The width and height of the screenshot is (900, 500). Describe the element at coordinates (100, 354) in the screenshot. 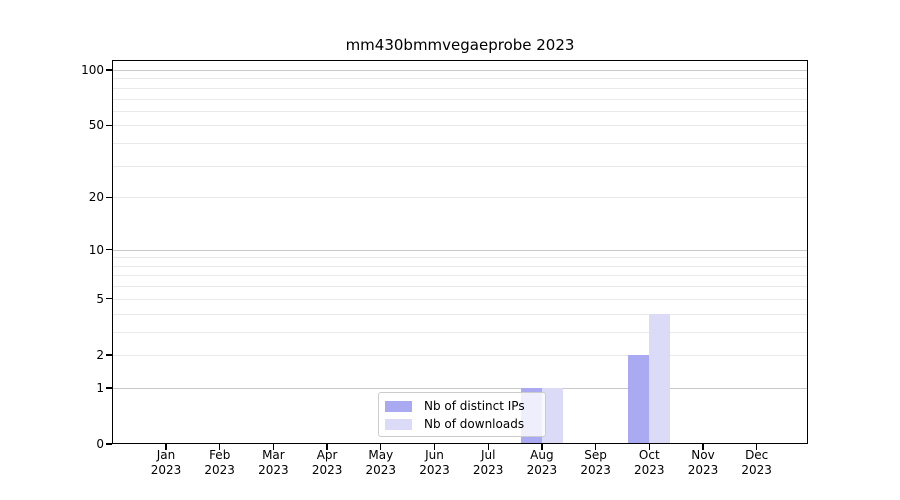

I see `y-tick-label: 2` at that location.